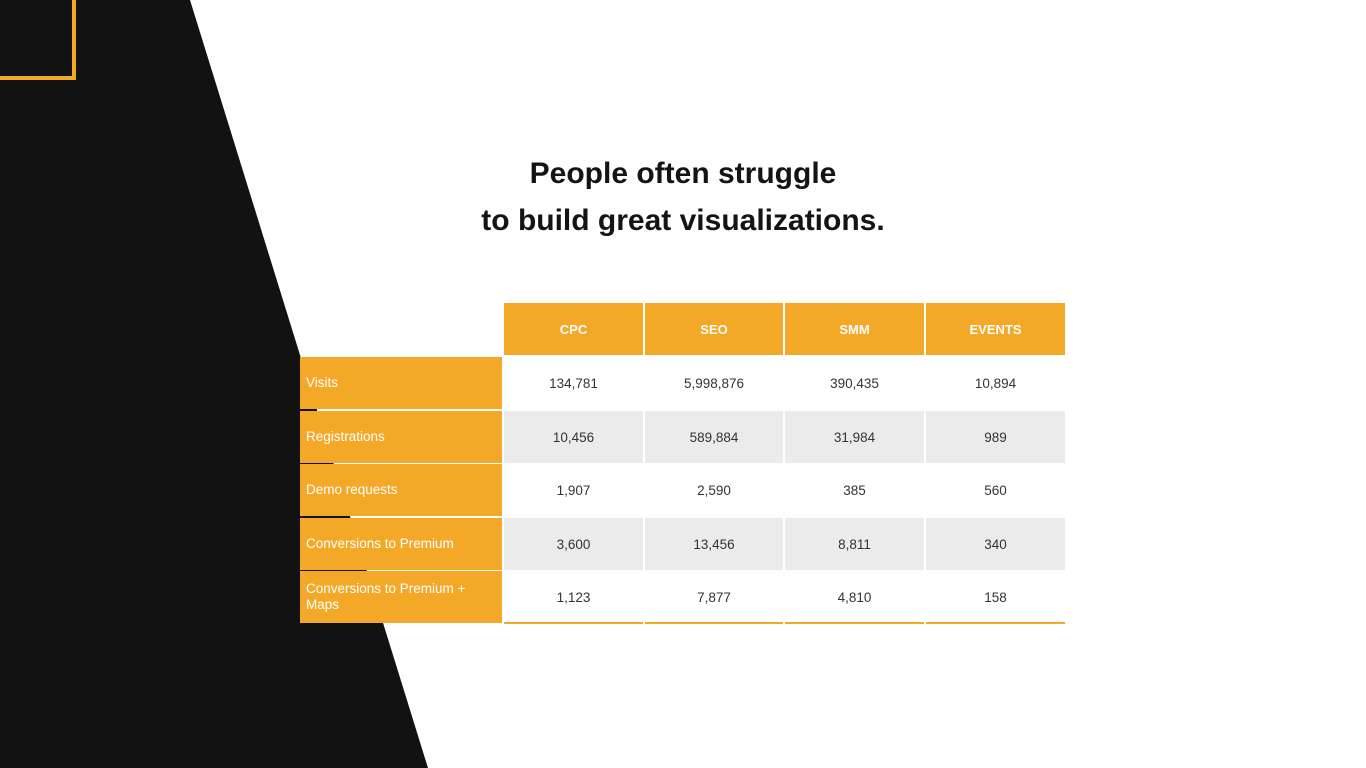  Describe the element at coordinates (401, 437) in the screenshot. I see `row-header: Registrations` at that location.